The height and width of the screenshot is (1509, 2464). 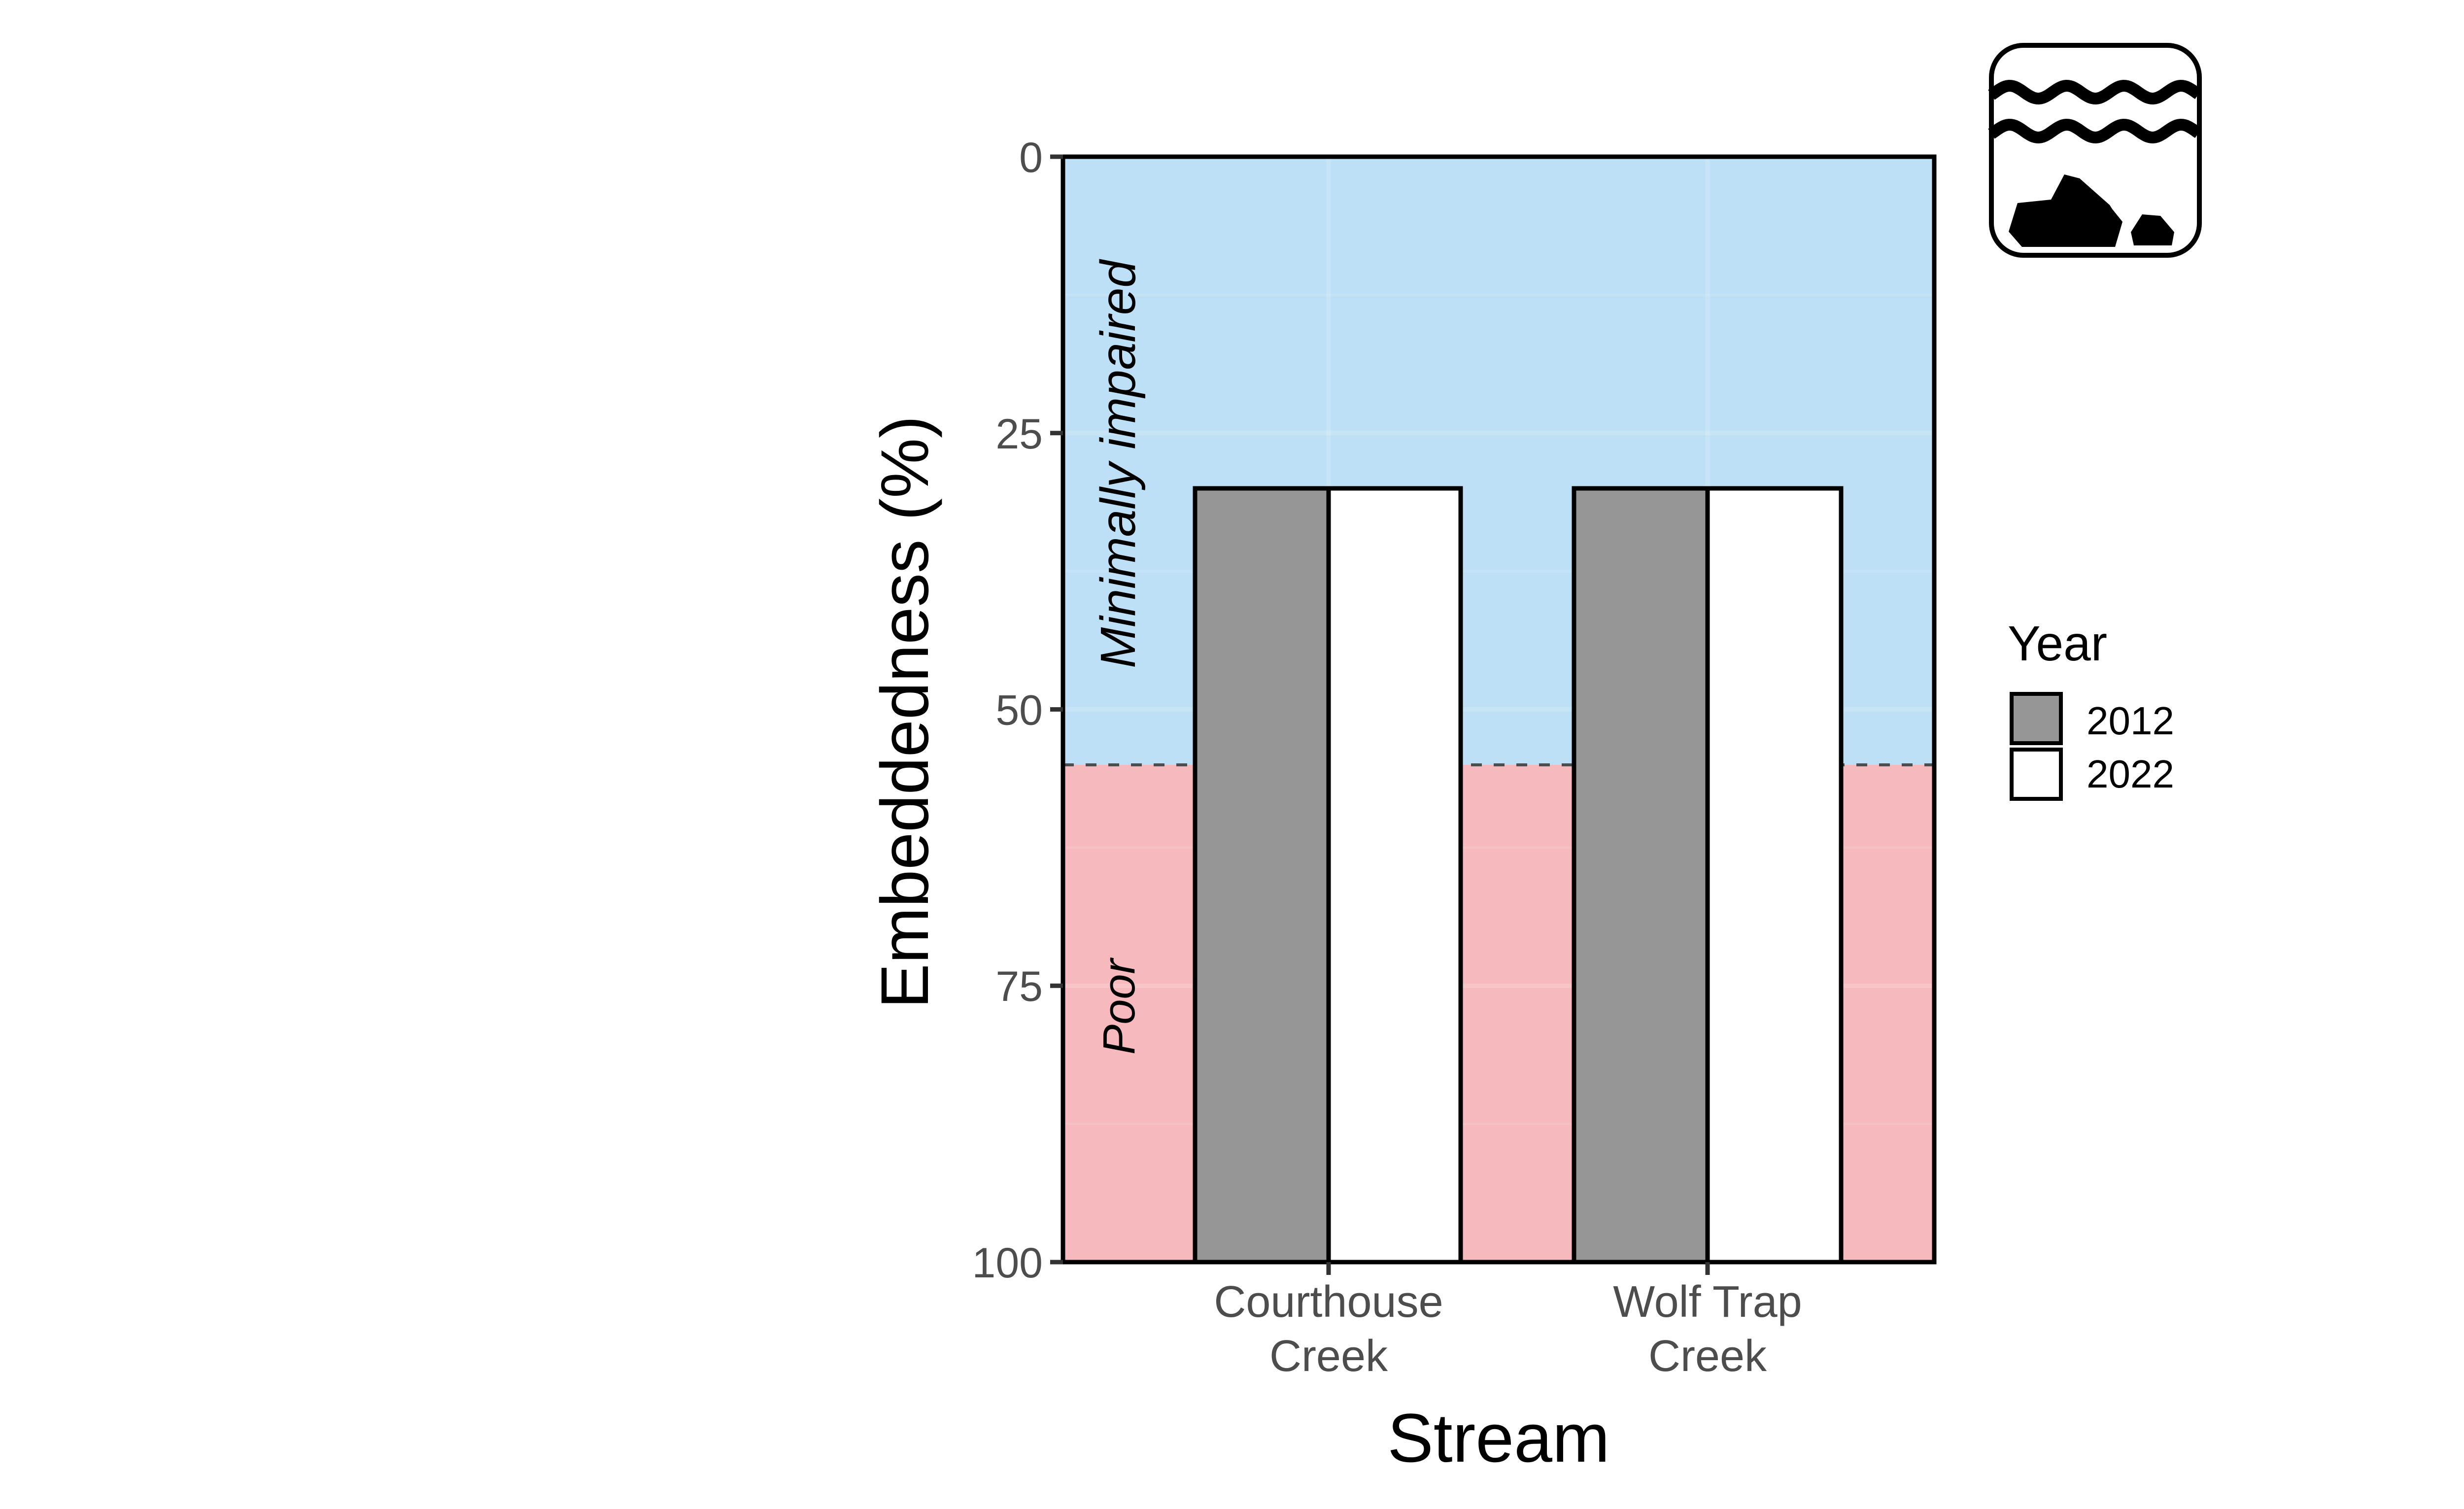 I want to click on svg-text: Minimally impaired, so click(x=1118, y=463).